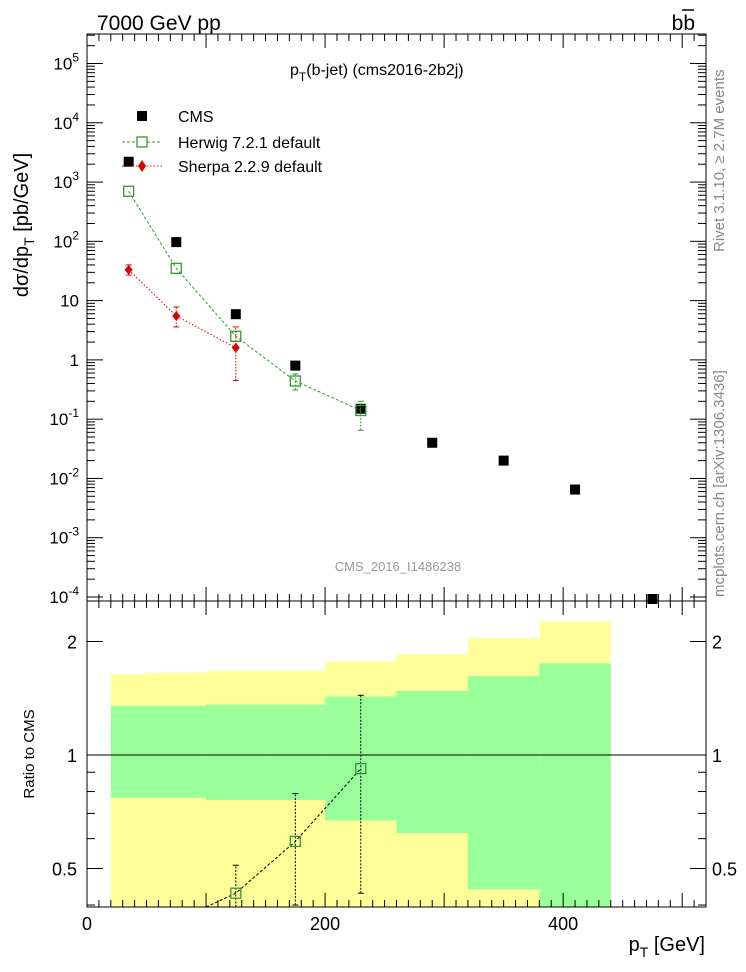  I want to click on main-y-tick-label: 10², so click(66, 239).